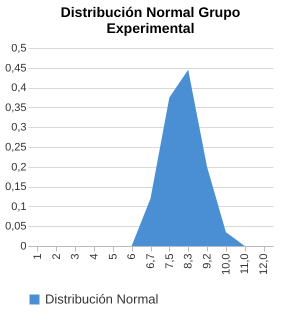 This screenshot has width=283, height=319. What do you see at coordinates (113, 257) in the screenshot?
I see `x-tick-label: 5` at bounding box center [113, 257].